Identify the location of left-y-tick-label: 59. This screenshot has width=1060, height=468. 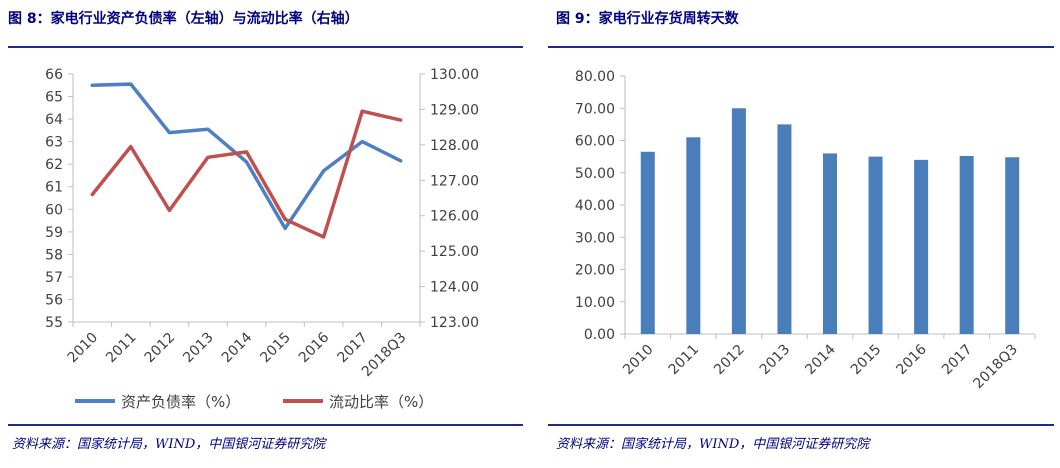
(54, 233).